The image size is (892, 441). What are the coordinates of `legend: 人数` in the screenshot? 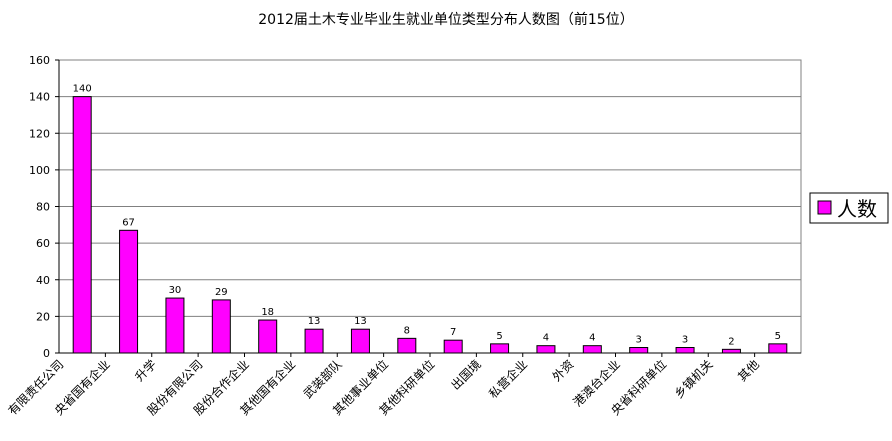 It's located at (849, 208).